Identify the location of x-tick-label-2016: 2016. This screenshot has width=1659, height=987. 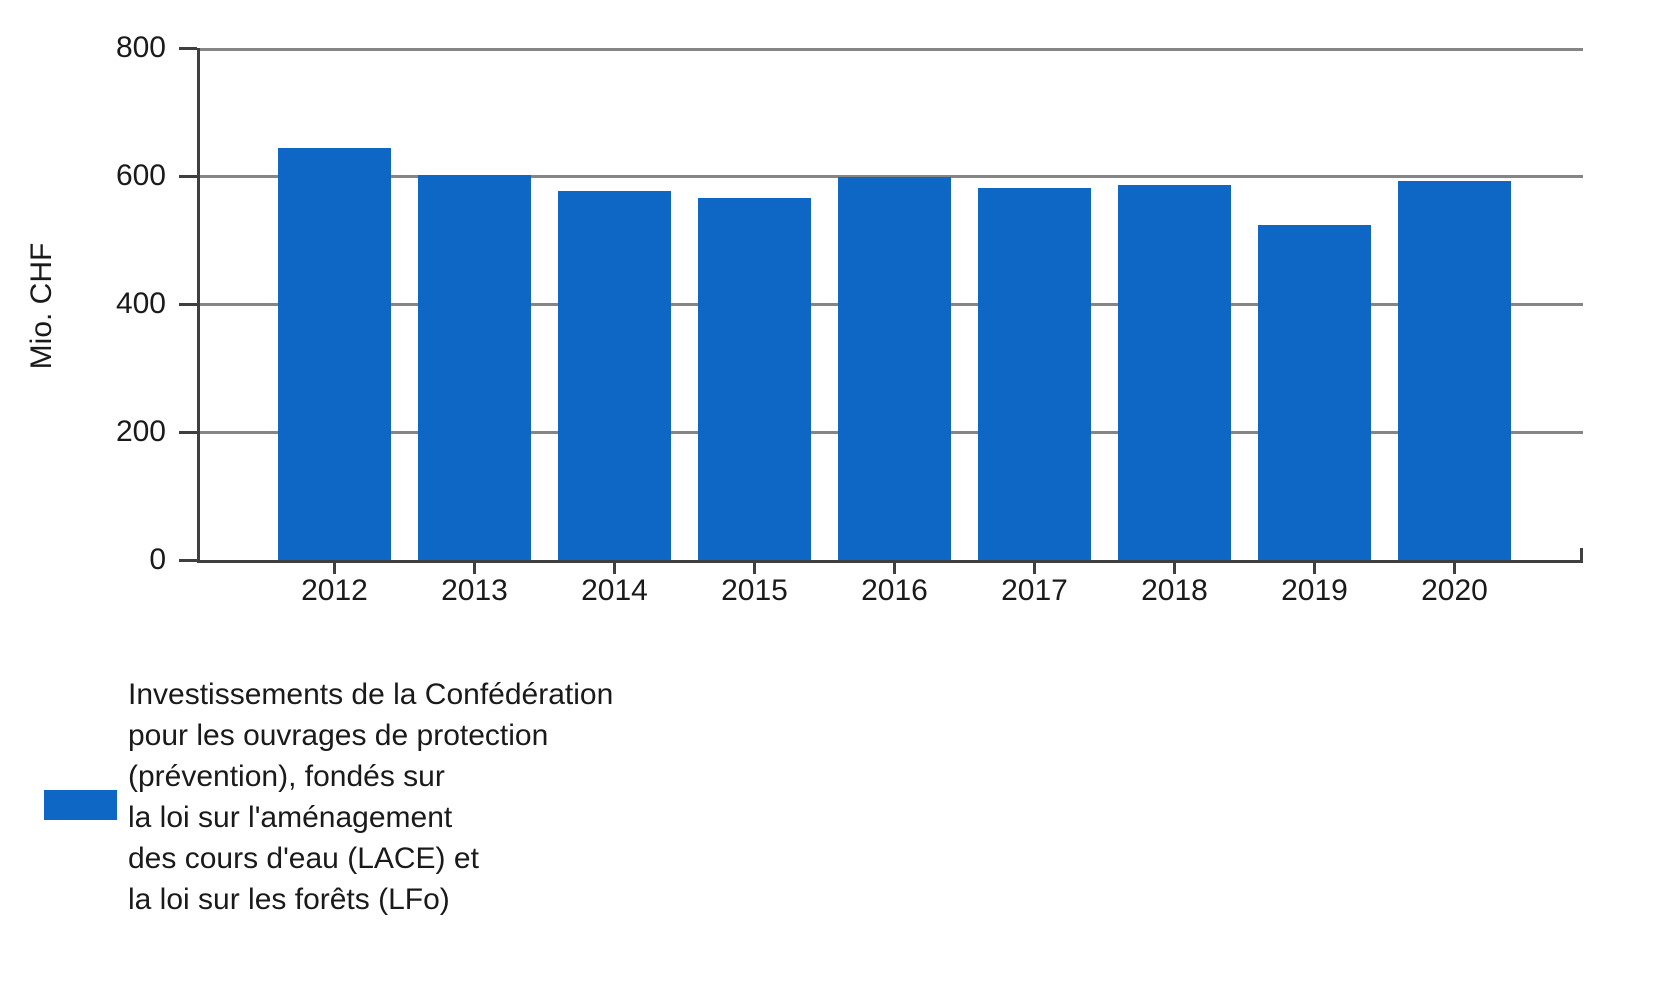
(894, 590).